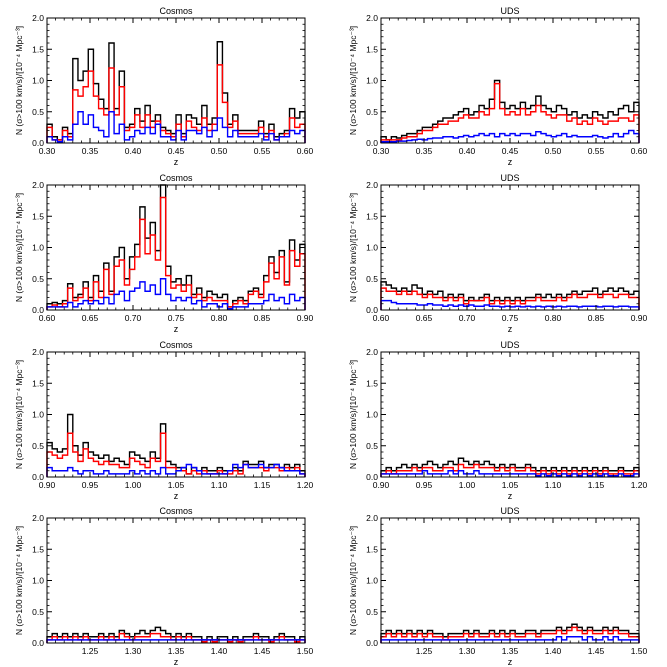 The height and width of the screenshot is (667, 667). I want to click on x-tick-label: 1.30, so click(133, 651).